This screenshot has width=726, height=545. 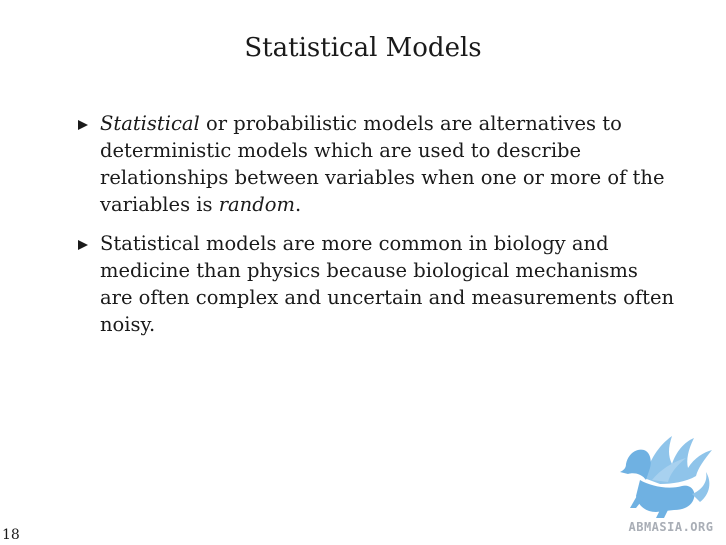 What do you see at coordinates (671, 527) in the screenshot?
I see `logo-text: ABMASIA.ORG` at bounding box center [671, 527].